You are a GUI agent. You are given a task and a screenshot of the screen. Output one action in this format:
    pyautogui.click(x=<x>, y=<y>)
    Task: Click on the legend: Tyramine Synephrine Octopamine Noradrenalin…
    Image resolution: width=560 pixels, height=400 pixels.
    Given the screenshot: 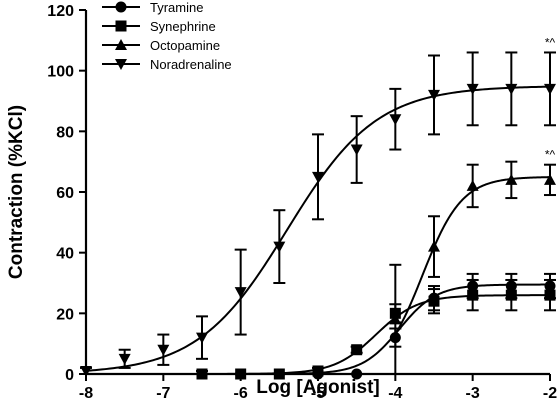 What is the action you would take?
    pyautogui.click(x=167, y=36)
    